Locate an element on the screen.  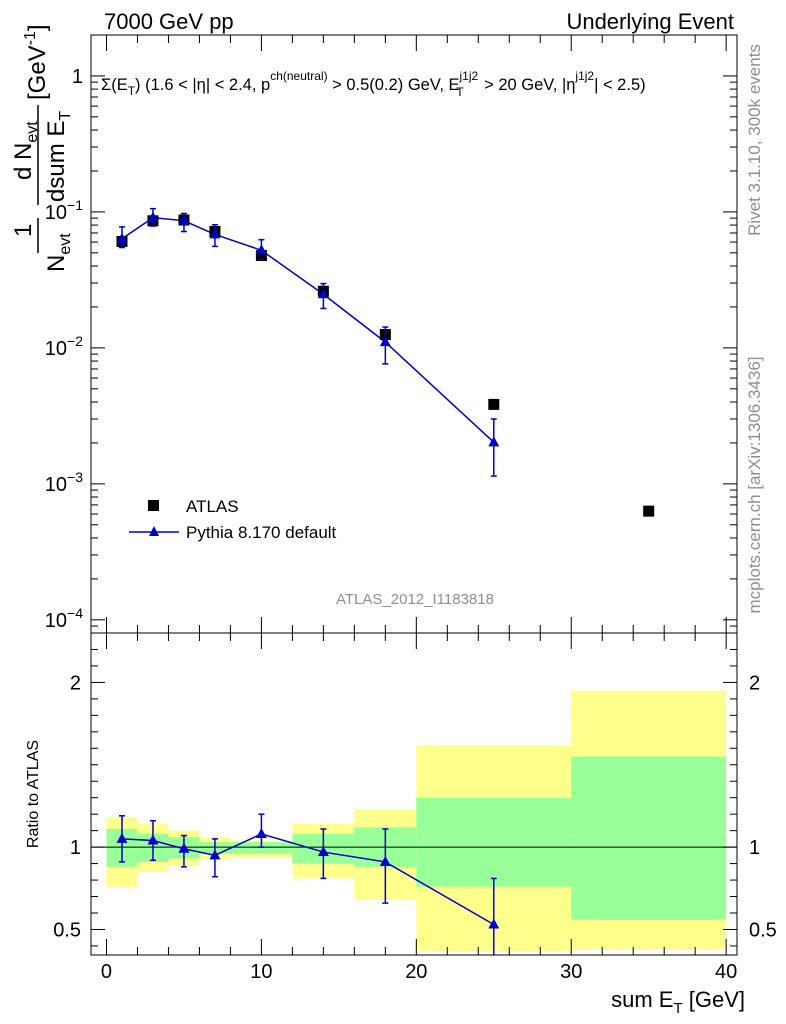
ratio-y-tick-label-left: 1 is located at coordinates (75, 848).